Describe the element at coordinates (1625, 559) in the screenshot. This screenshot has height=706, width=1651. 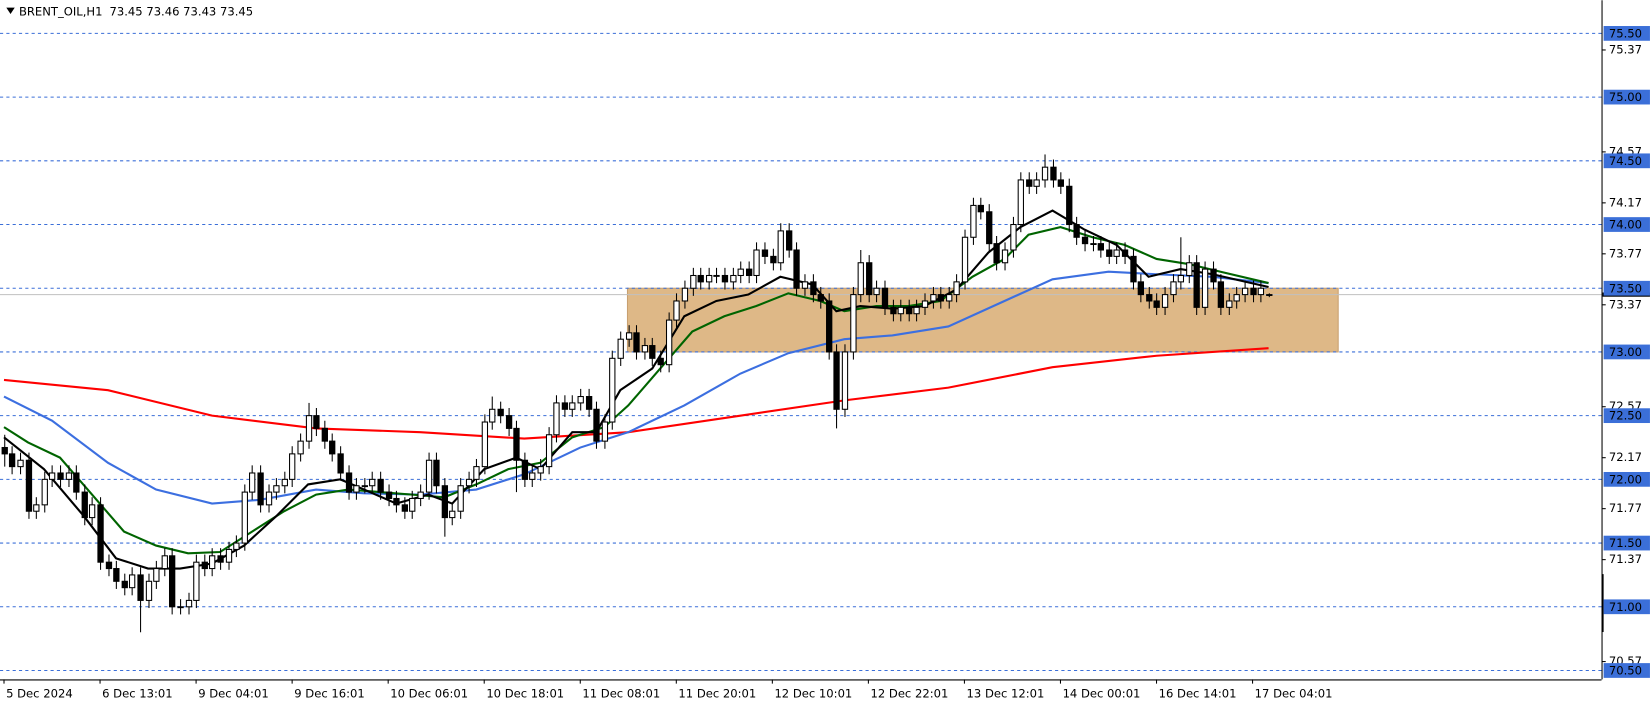
I see `y-tick-label: 71.37` at that location.